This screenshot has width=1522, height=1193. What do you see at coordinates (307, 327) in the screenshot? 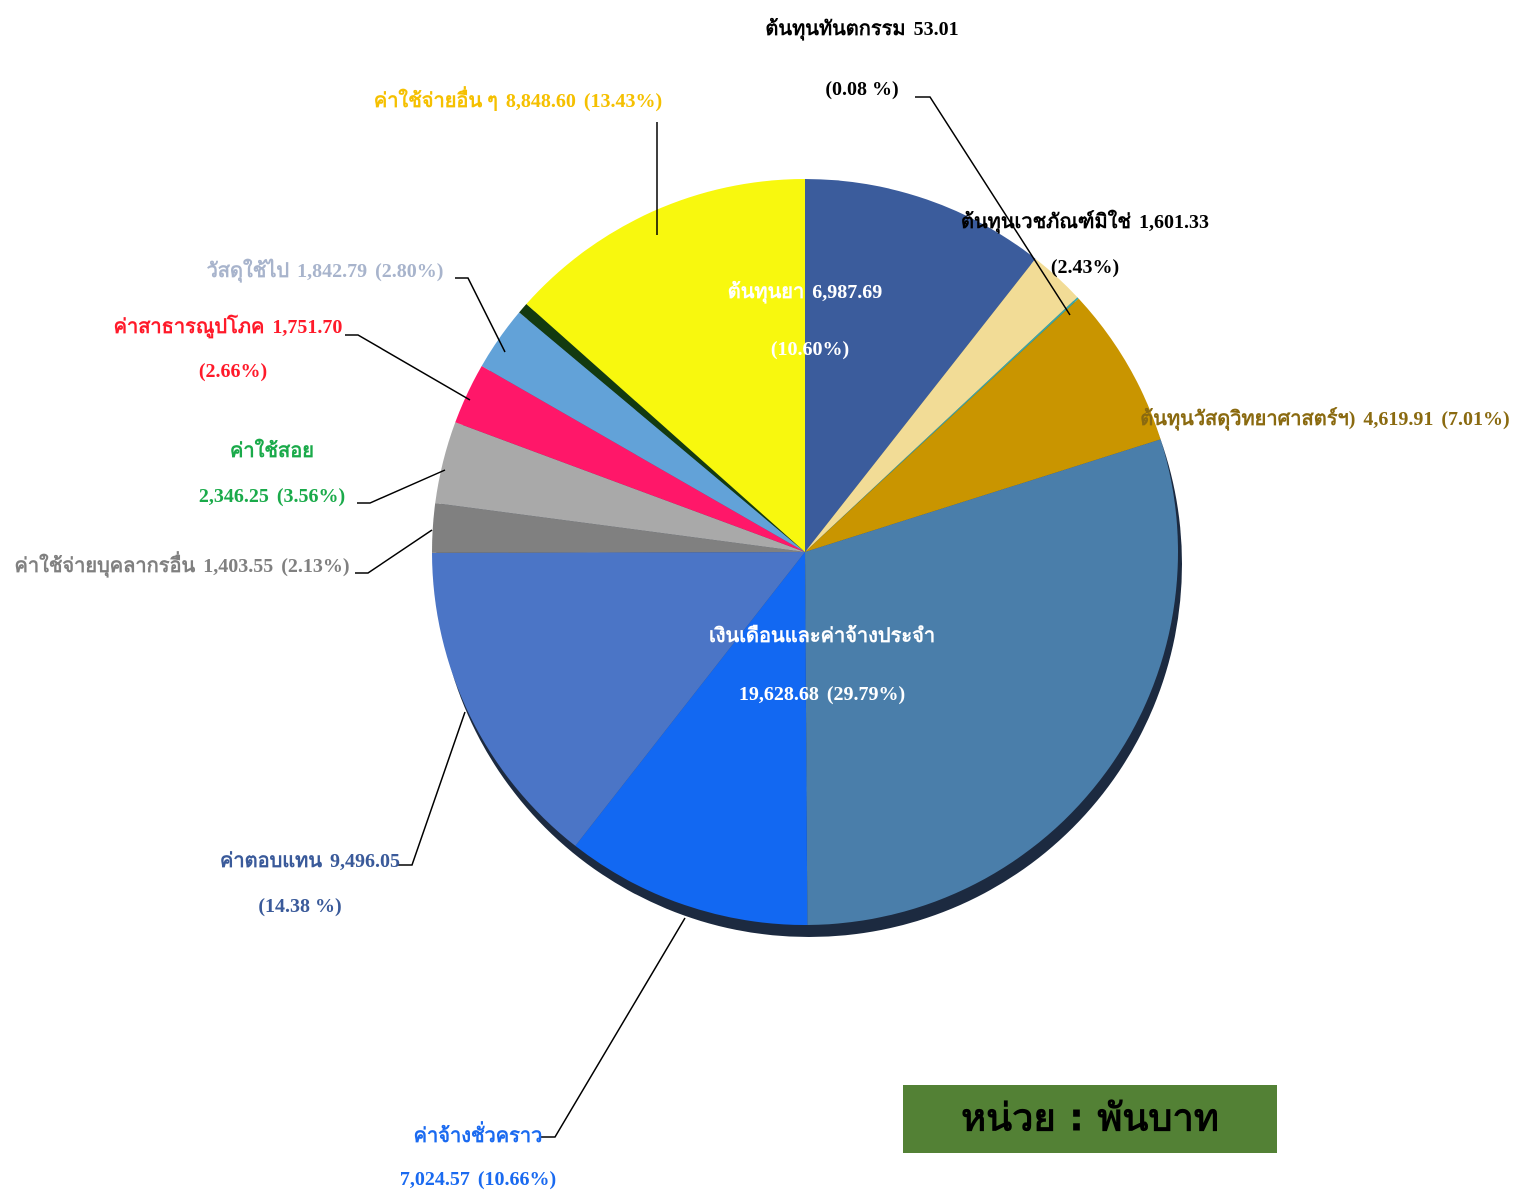
I see `label-value-labels: 1,751.70` at bounding box center [307, 327].